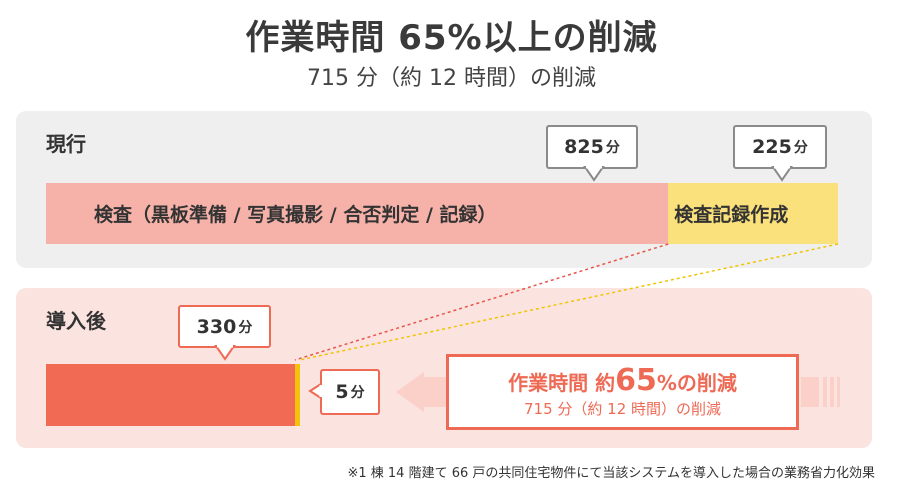 Image resolution: width=903 pixels, height=500 pixels. I want to click on current-record-bar, so click(753, 213).